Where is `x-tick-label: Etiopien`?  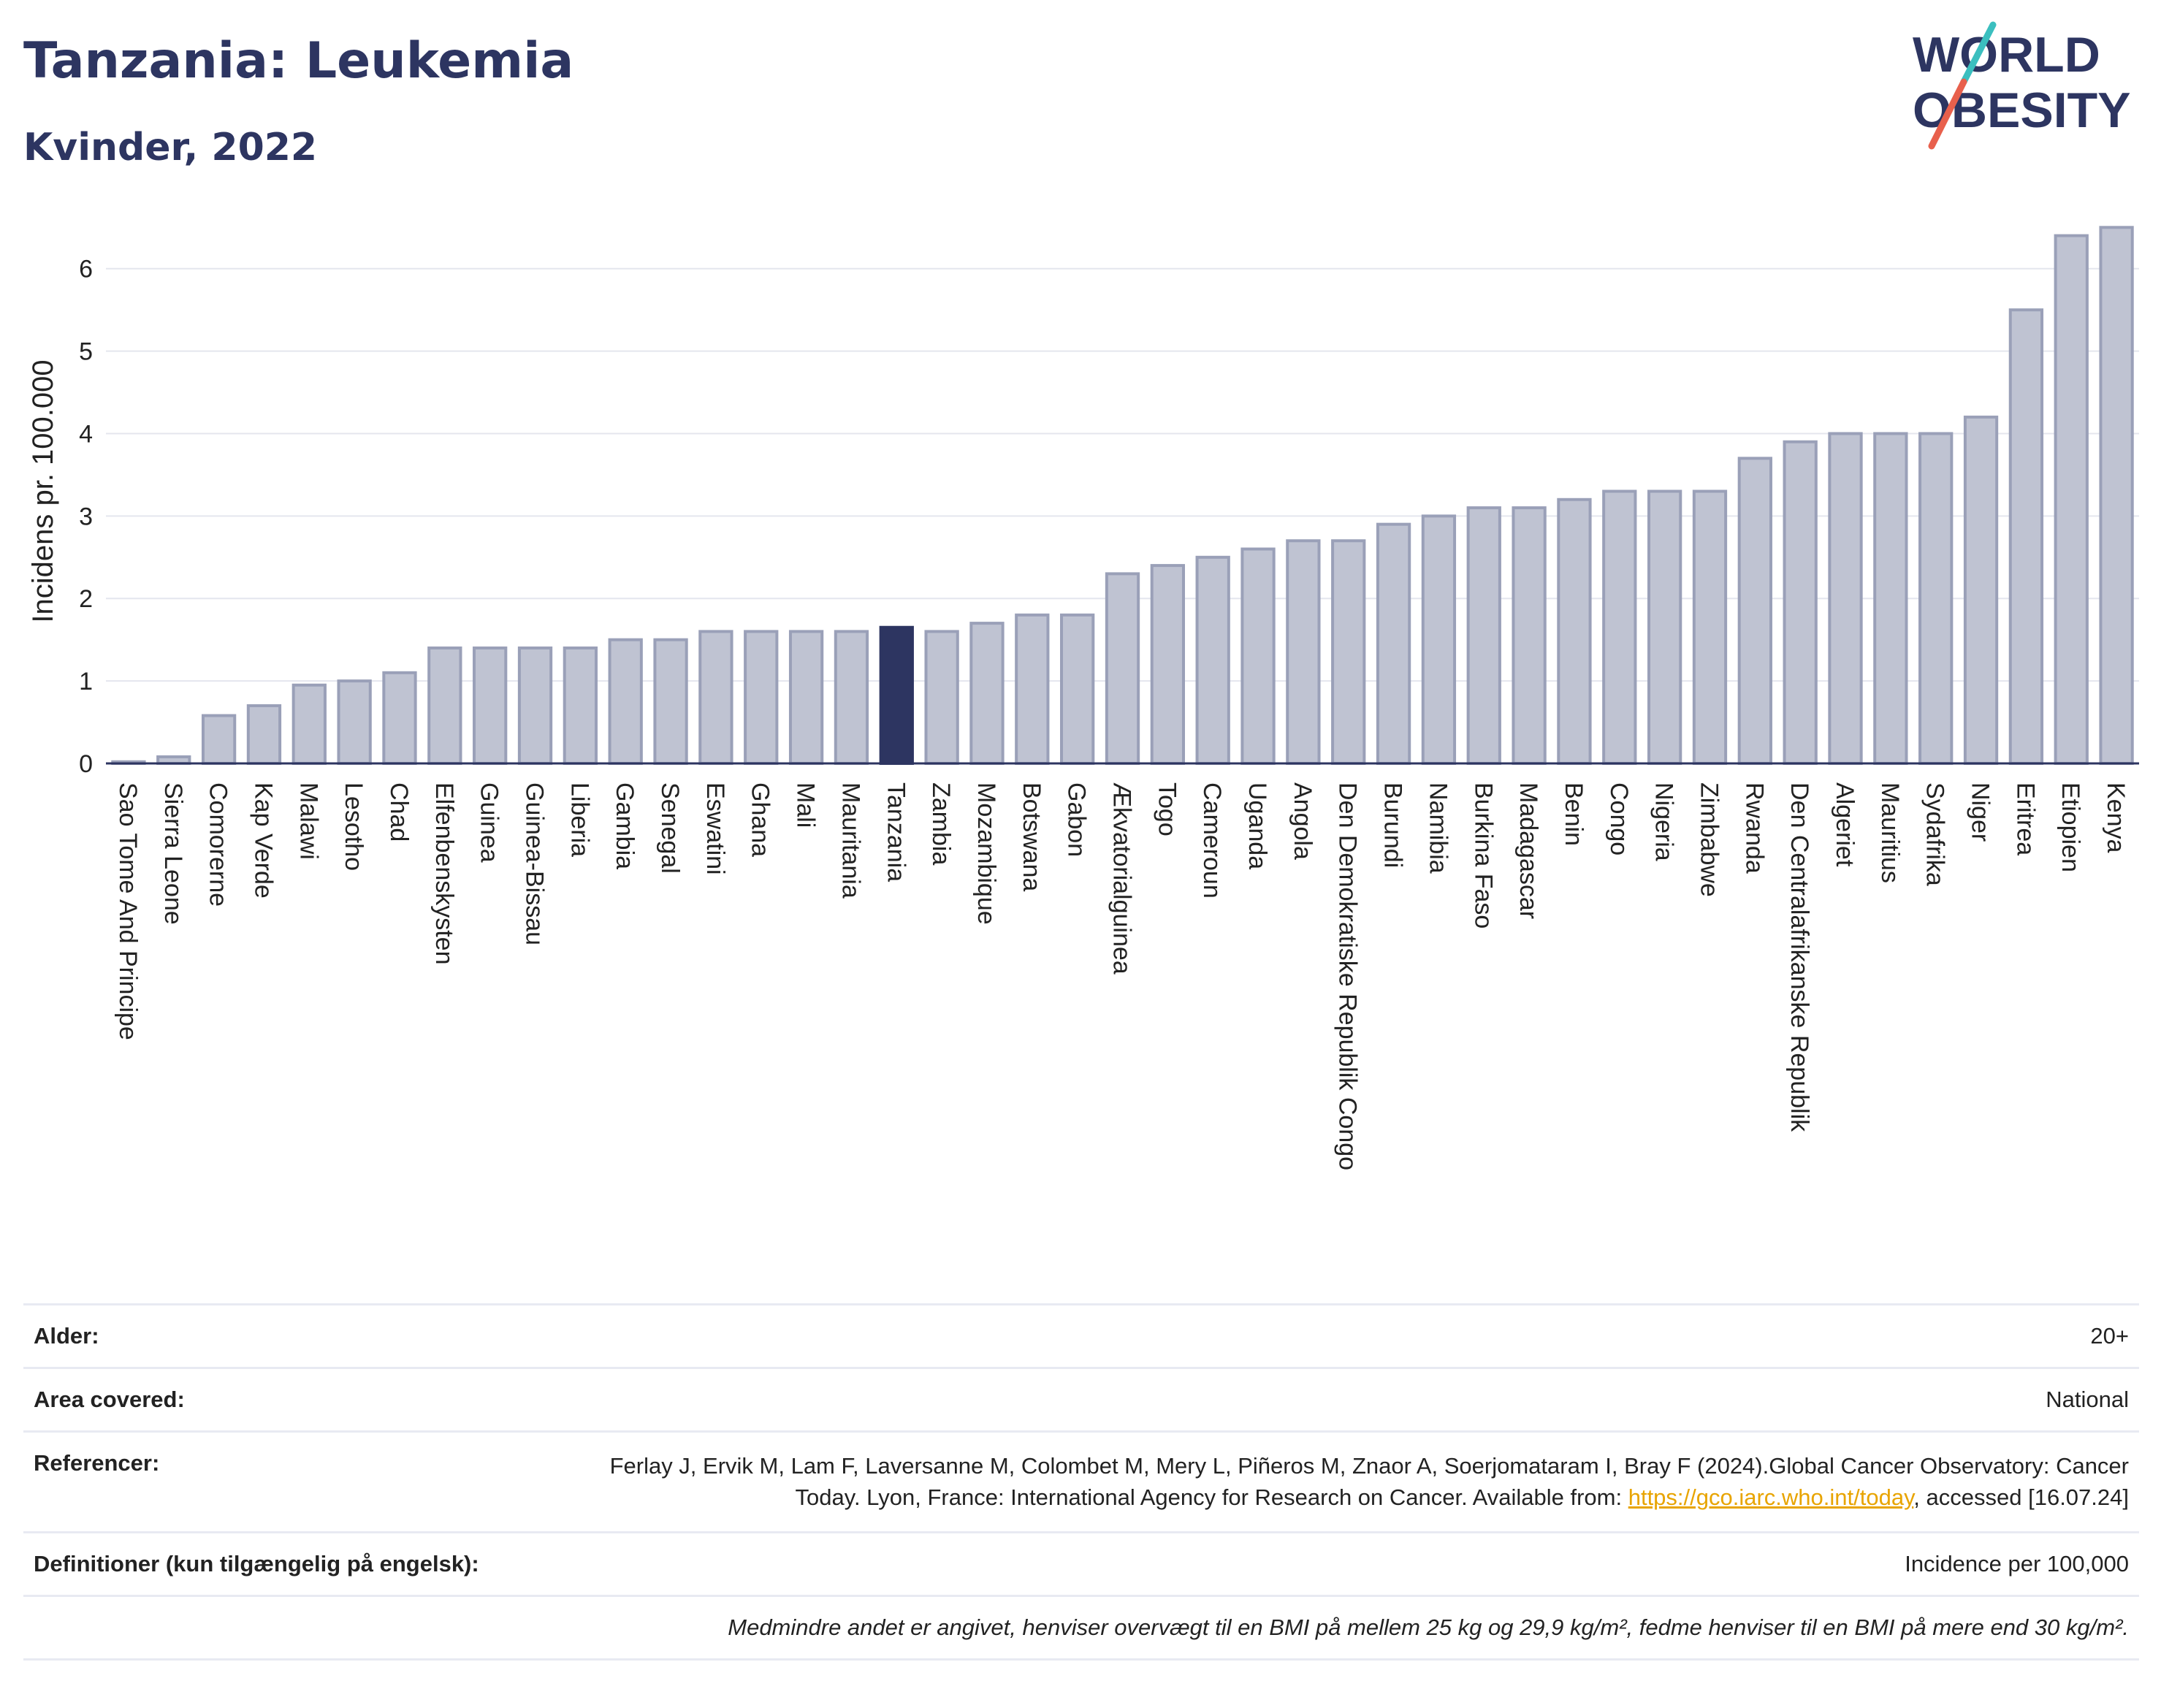
x-tick-label: Etiopien is located at coordinates (2070, 827).